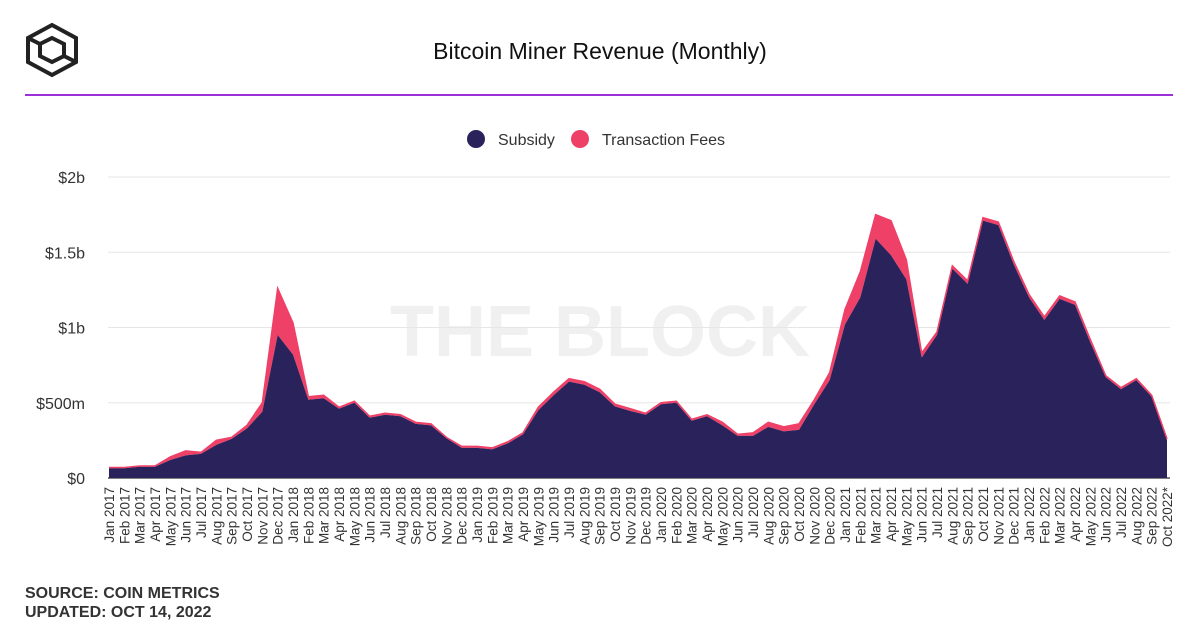  I want to click on x-tick-label: Sep 2017, so click(232, 516).